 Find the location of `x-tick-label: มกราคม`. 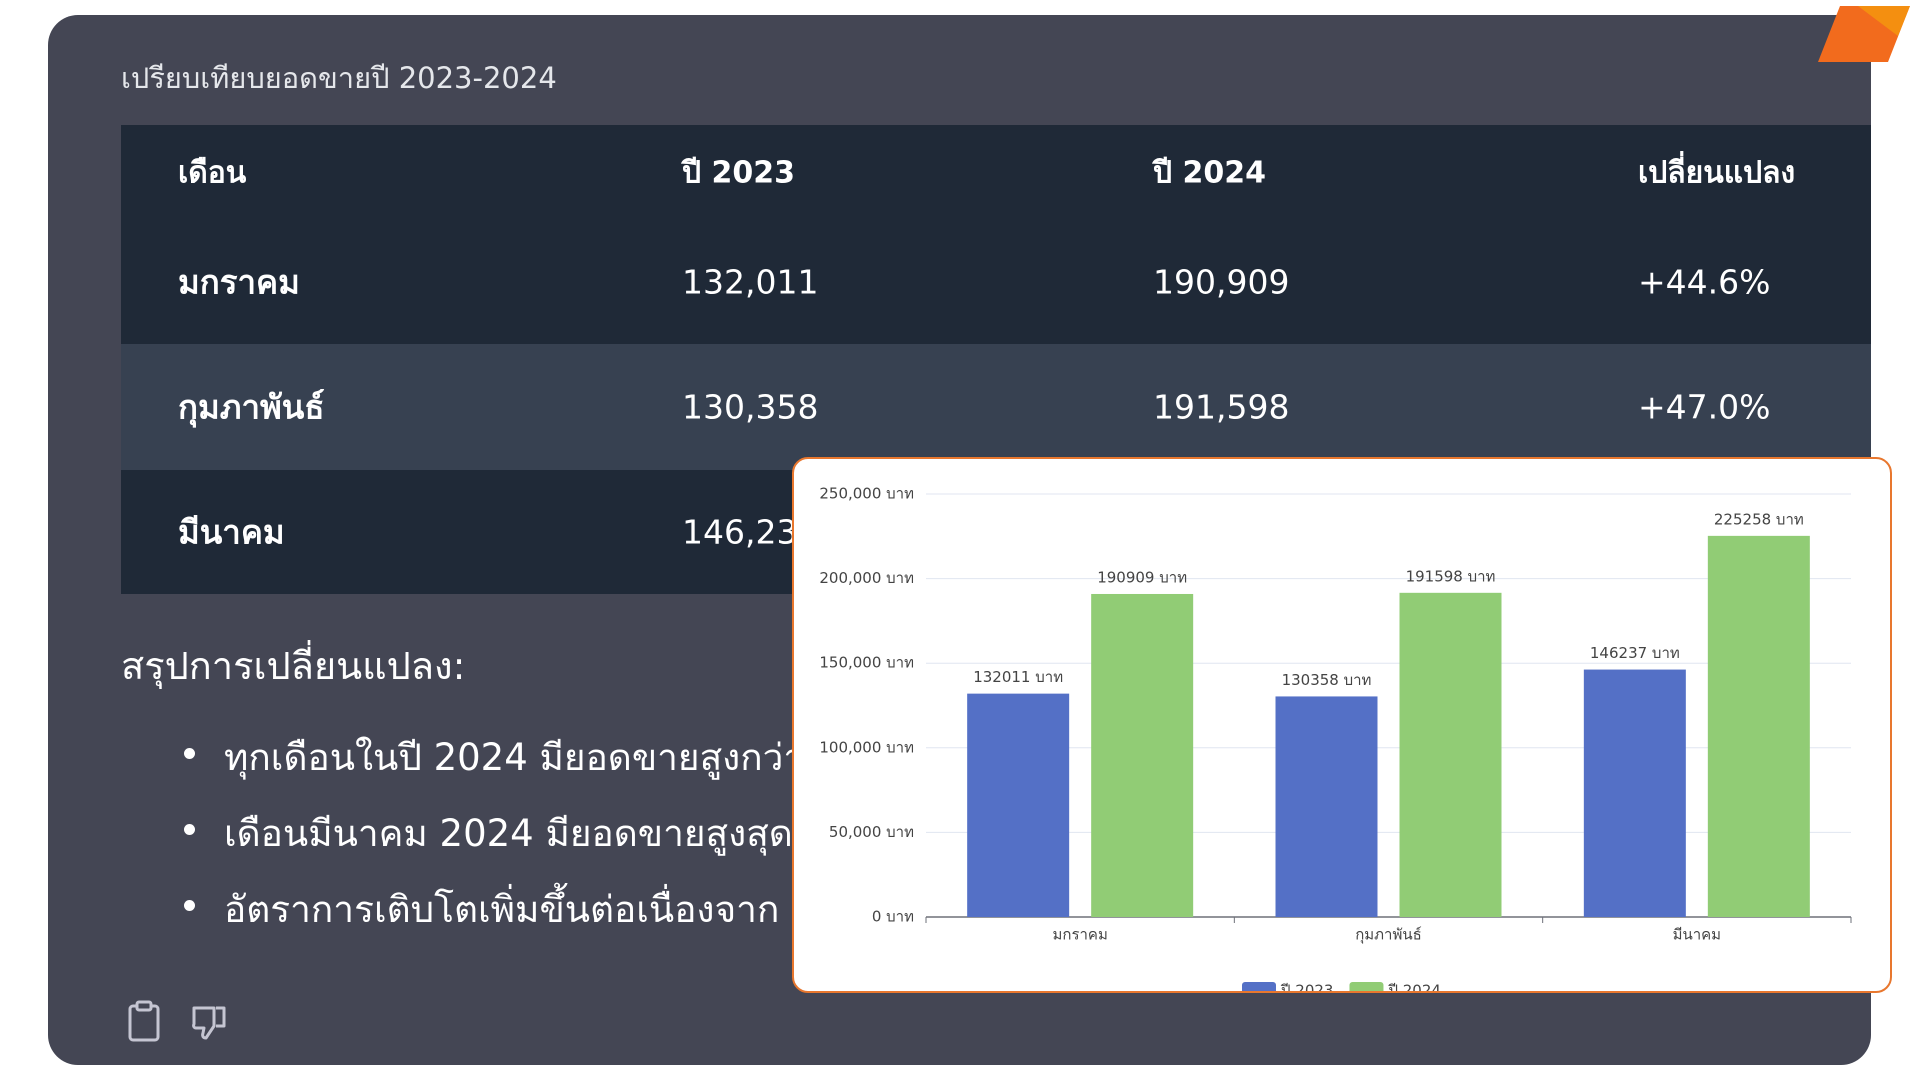

x-tick-label: มกราคม is located at coordinates (1079, 935).